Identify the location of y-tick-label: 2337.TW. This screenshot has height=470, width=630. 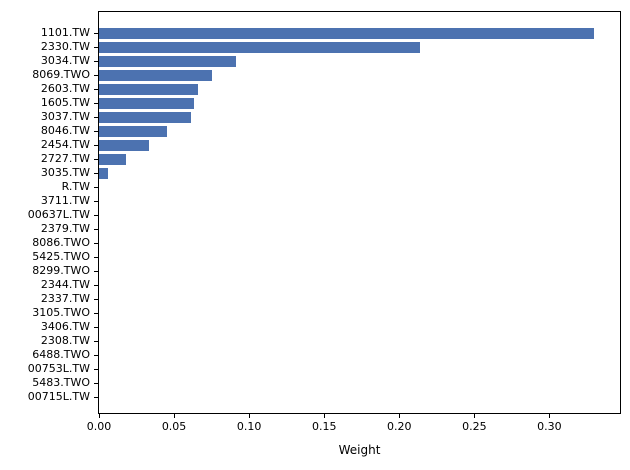
(65, 298).